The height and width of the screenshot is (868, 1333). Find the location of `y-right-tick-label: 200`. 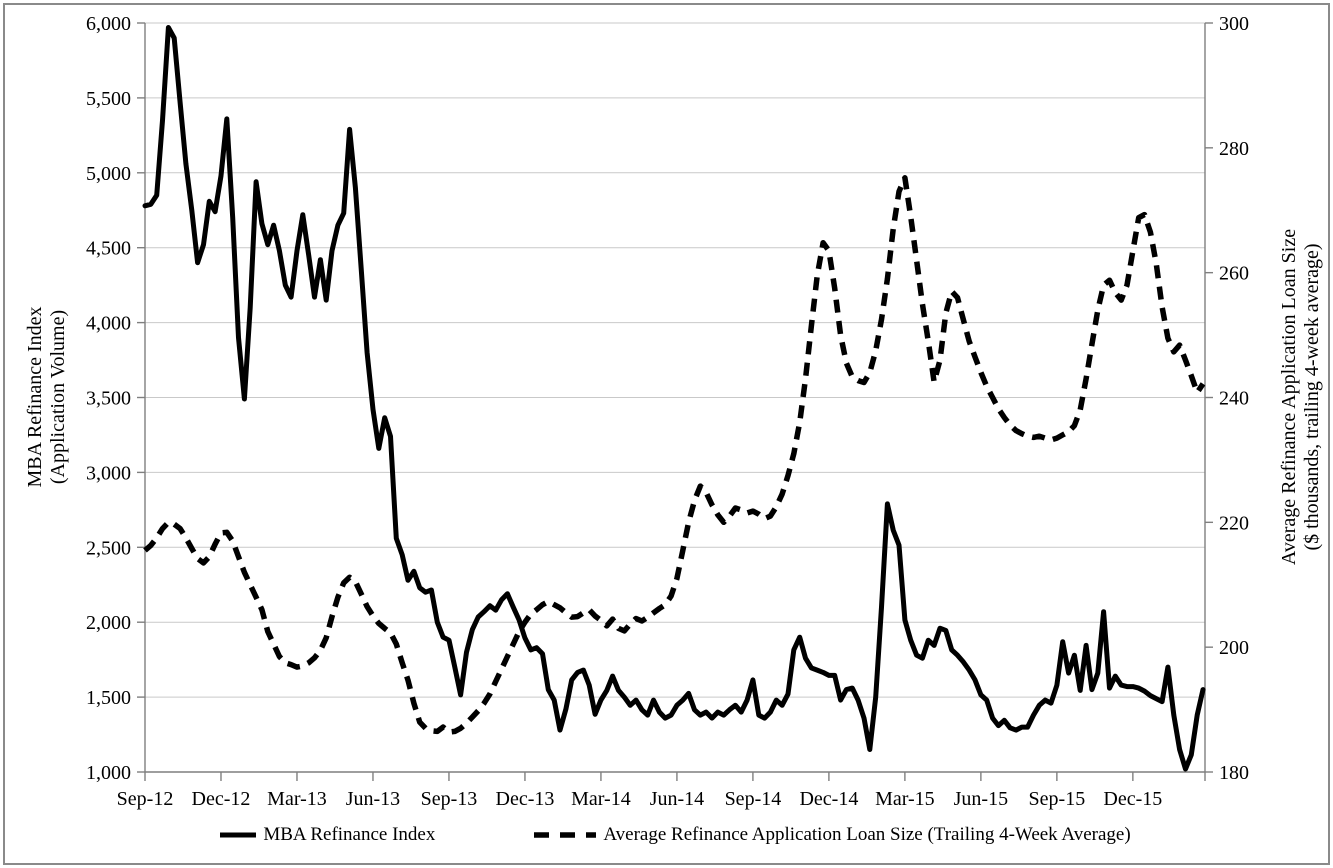

y-right-tick-label: 200 is located at coordinates (1234, 648).